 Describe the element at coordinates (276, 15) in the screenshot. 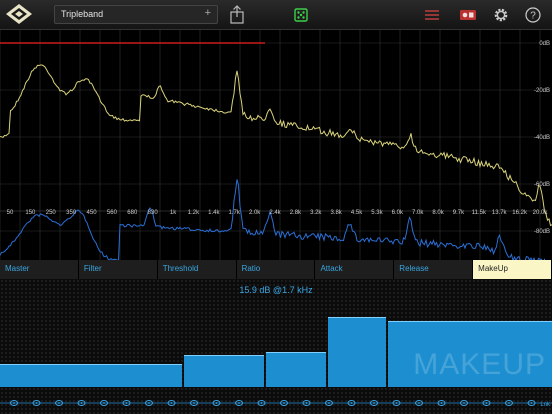

I see `toolbar: Tripleband + ?` at that location.